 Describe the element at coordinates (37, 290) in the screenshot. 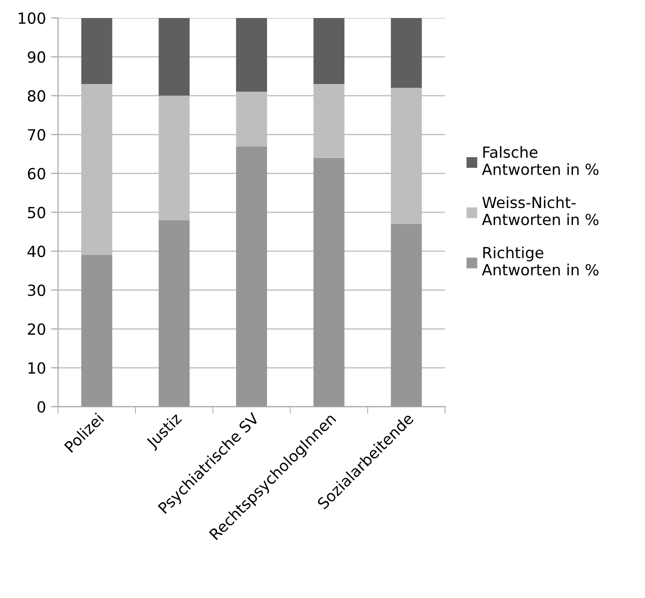

I see `y-tick-label: 30` at that location.